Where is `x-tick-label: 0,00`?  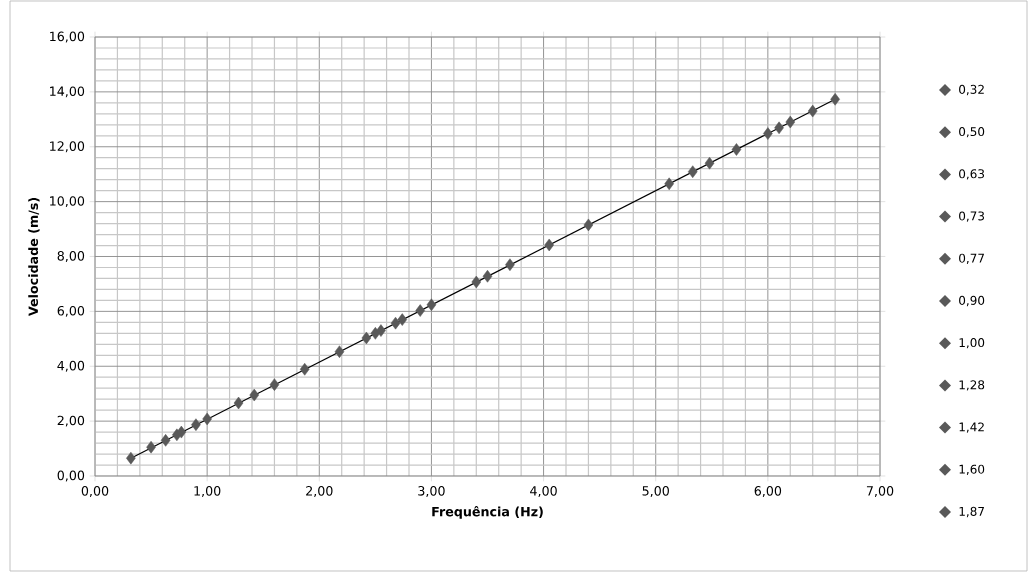
x-tick-label: 0,00 is located at coordinates (95, 491).